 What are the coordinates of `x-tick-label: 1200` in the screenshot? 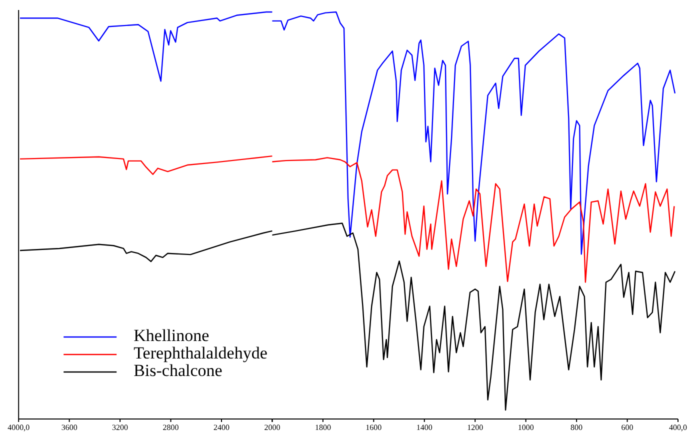 It's located at (475, 427).